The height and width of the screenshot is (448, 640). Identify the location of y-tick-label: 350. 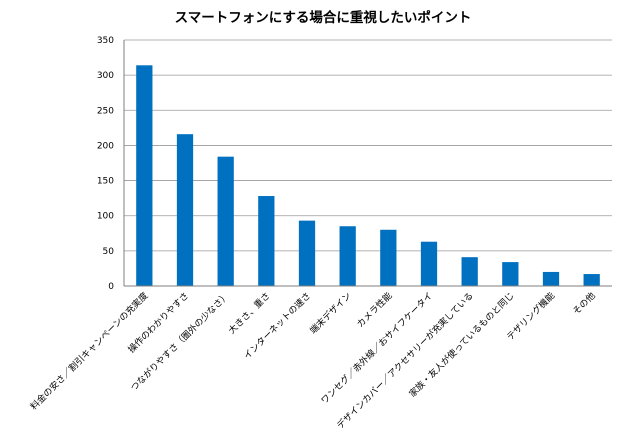
(105, 41).